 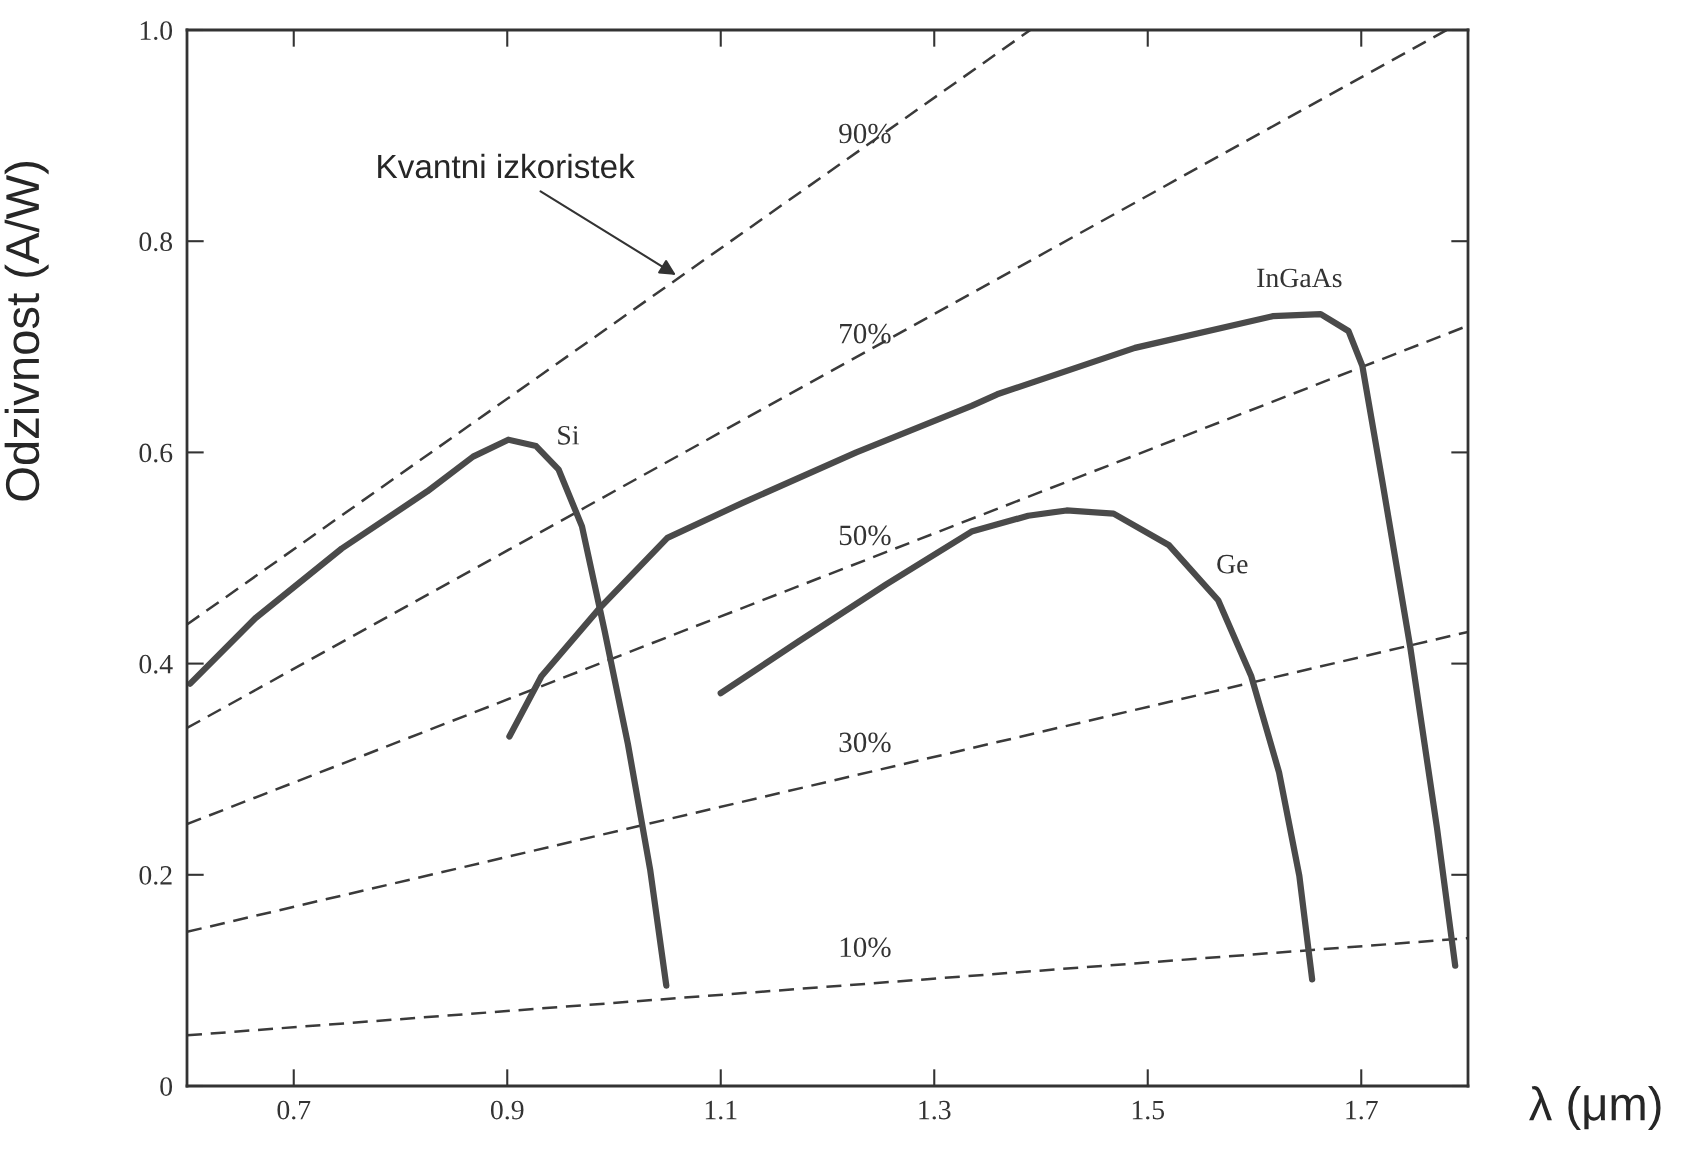 I want to click on series-label: Ge, so click(x=1232, y=564).